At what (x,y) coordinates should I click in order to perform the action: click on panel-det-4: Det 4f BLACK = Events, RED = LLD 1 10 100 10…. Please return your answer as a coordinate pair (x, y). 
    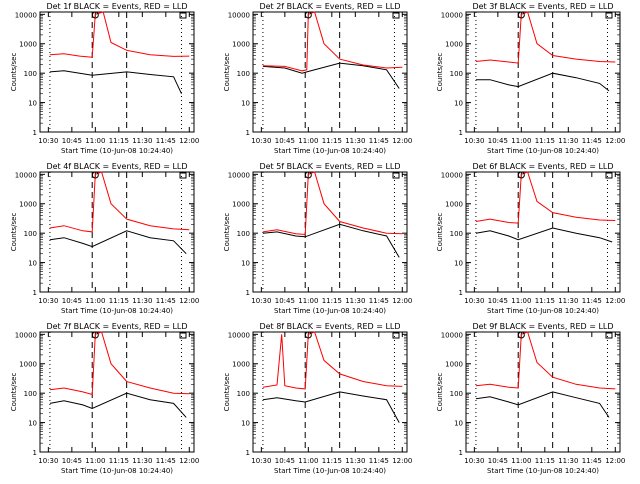
    Looking at the image, I should click on (104, 238).